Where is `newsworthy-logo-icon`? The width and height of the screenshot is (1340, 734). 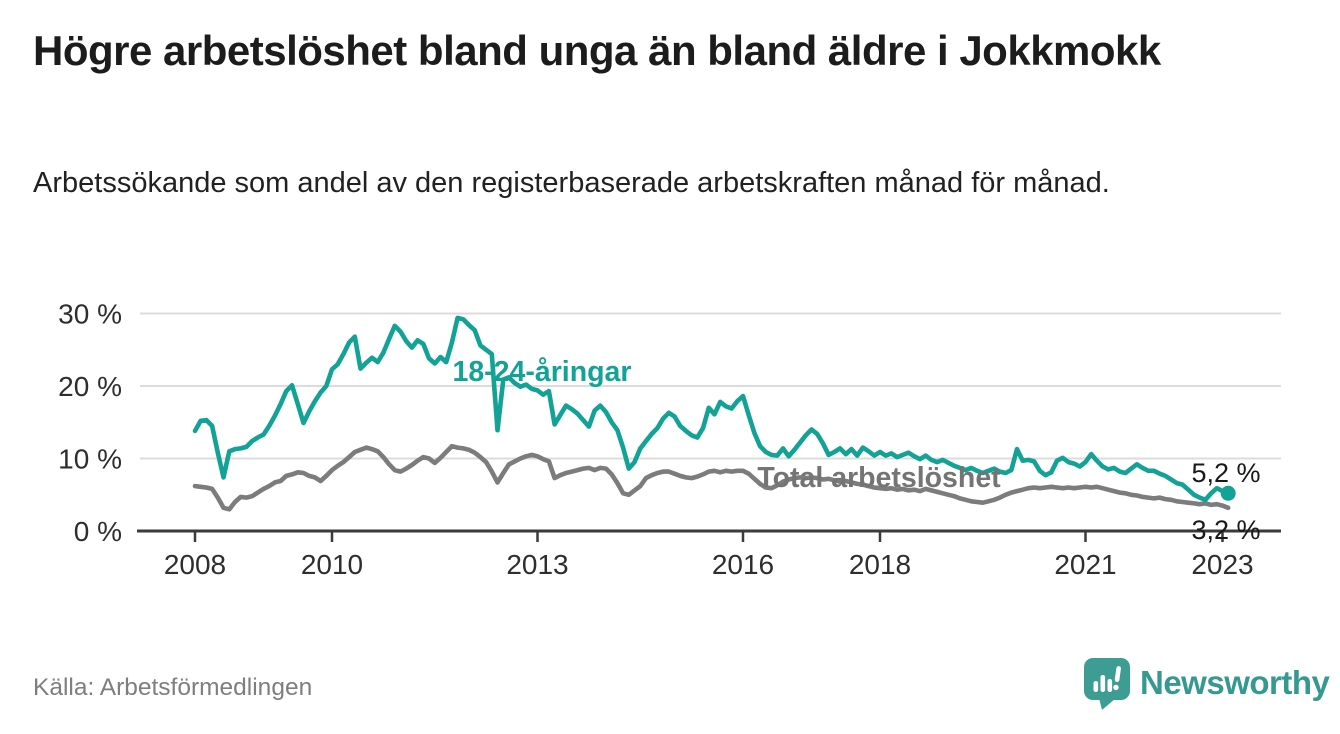
newsworthy-logo-icon is located at coordinates (1107, 684).